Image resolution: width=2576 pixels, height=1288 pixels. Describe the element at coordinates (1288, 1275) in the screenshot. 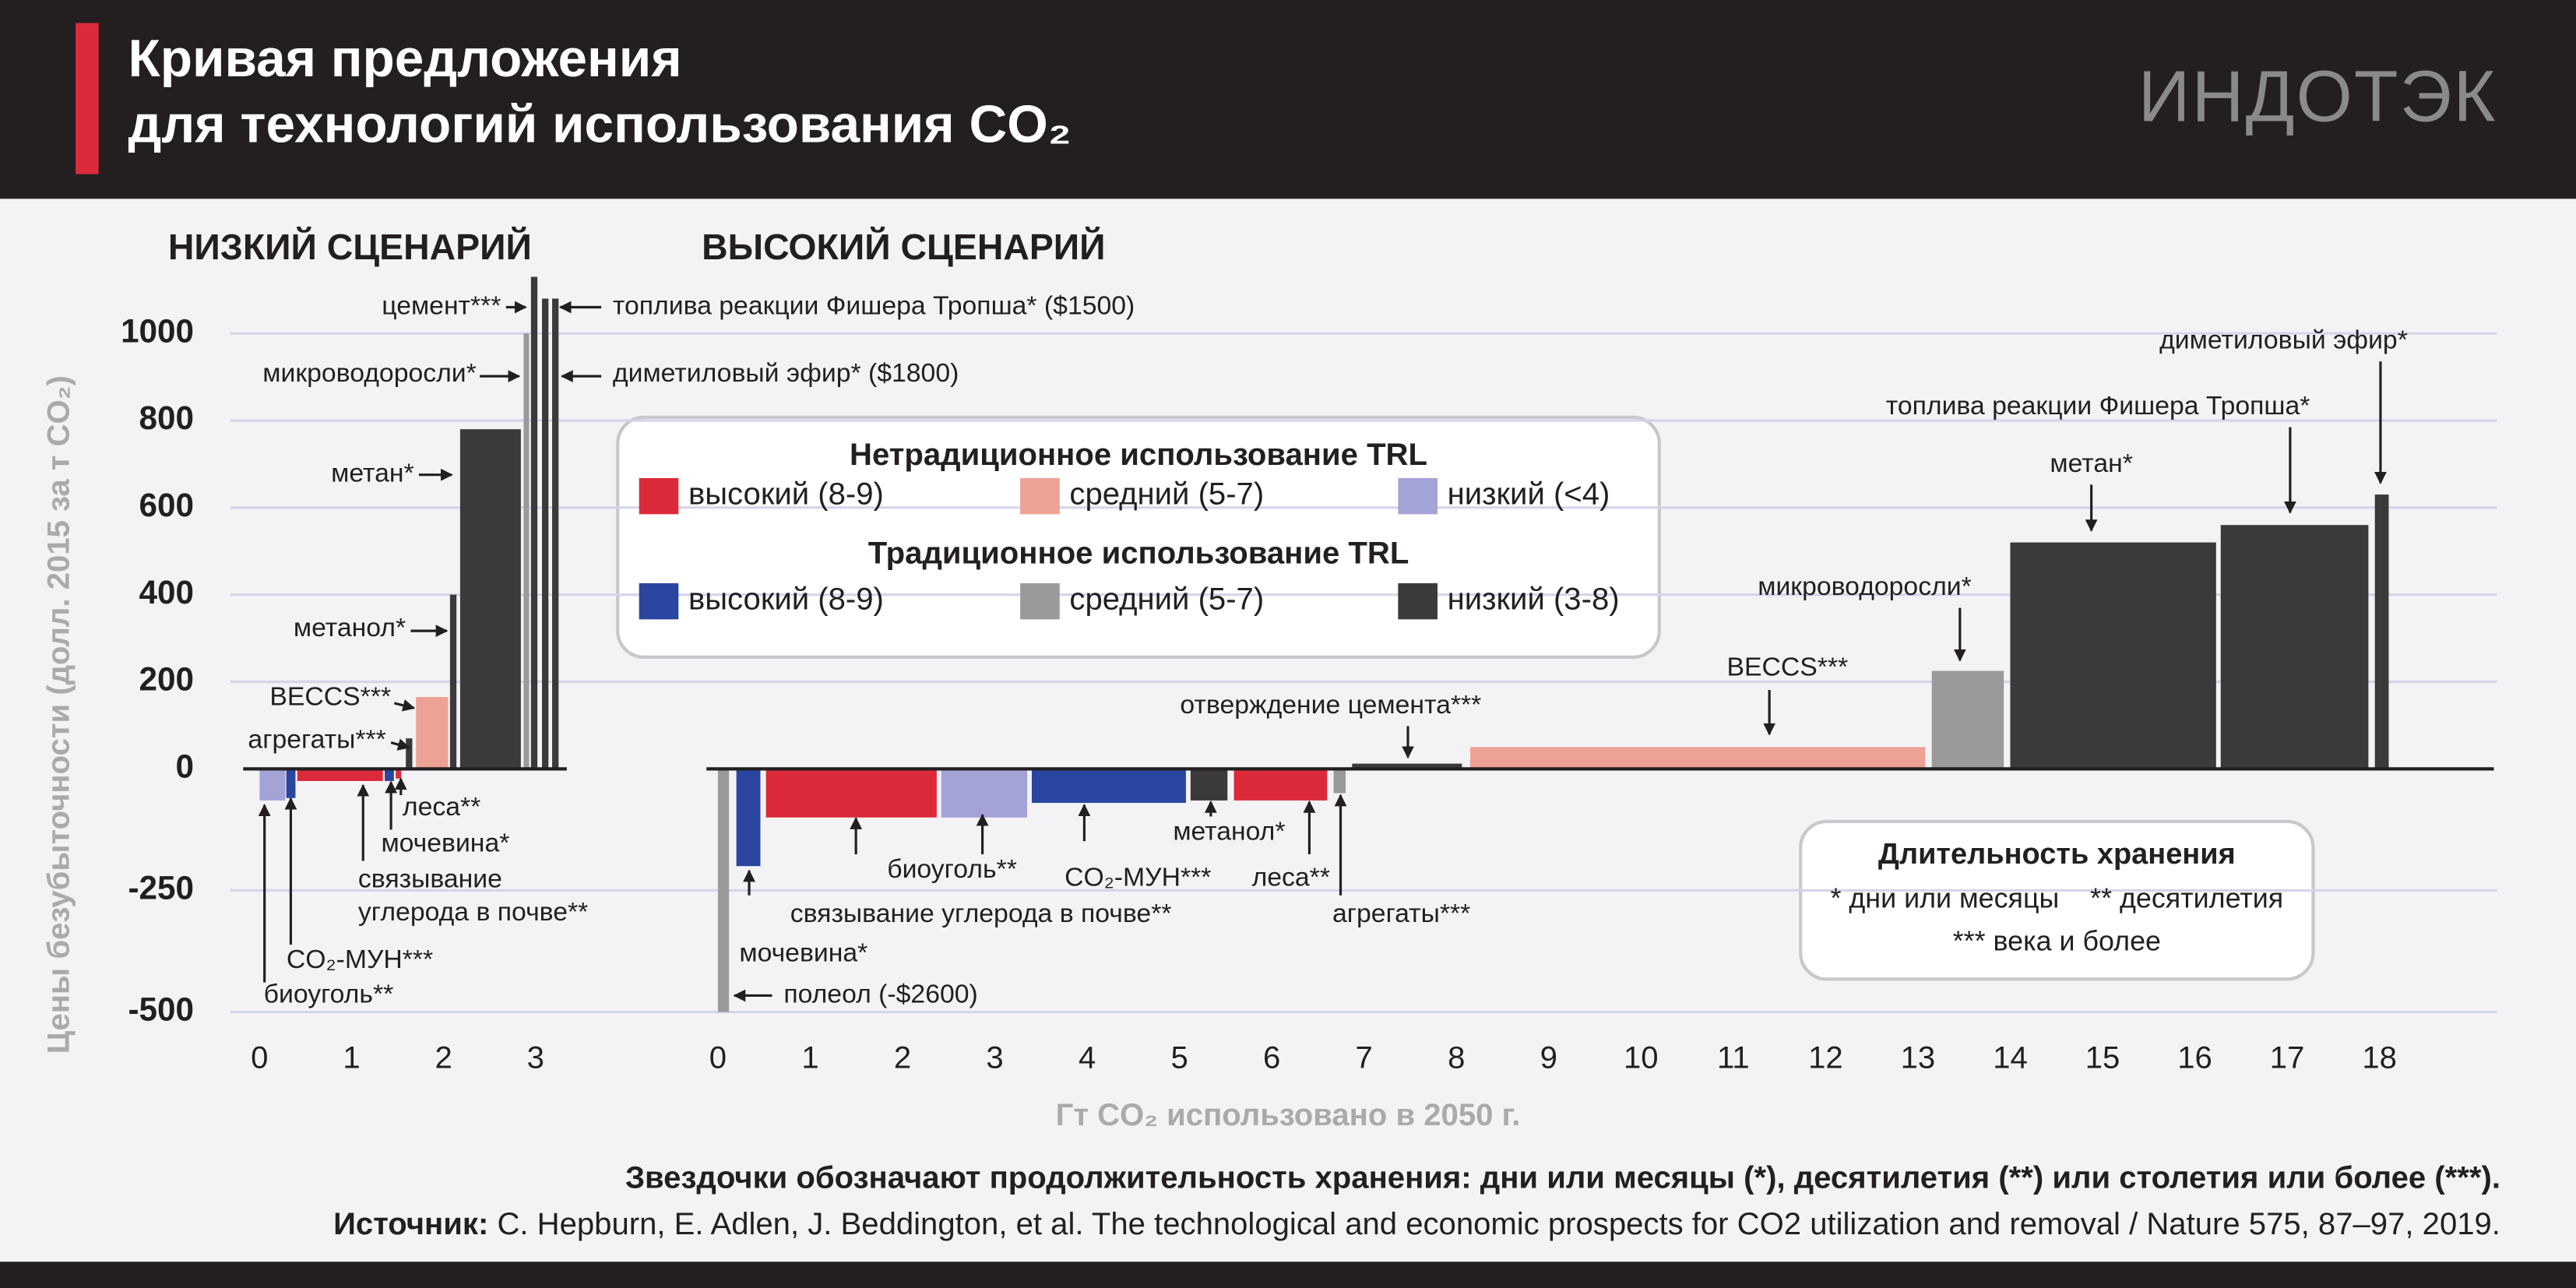

I see `footer-bar` at that location.